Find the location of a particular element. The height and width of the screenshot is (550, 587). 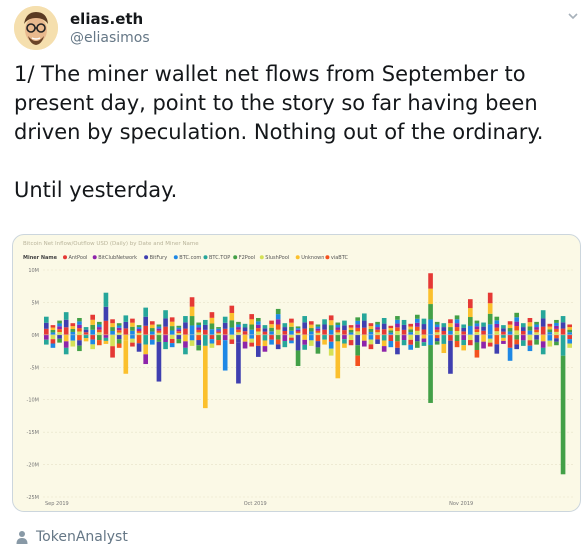

y-tick-label: -15M is located at coordinates (33, 433).